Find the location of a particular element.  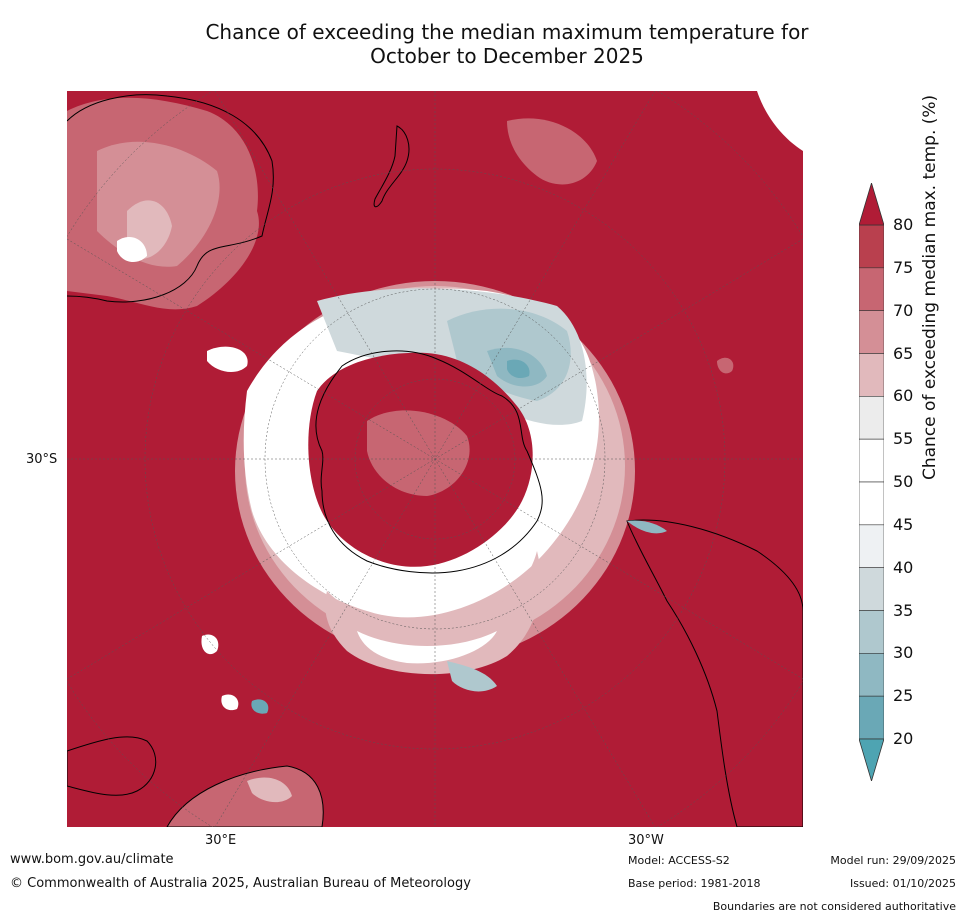

colorbar-bottom-arrow is located at coordinates (871, 759).